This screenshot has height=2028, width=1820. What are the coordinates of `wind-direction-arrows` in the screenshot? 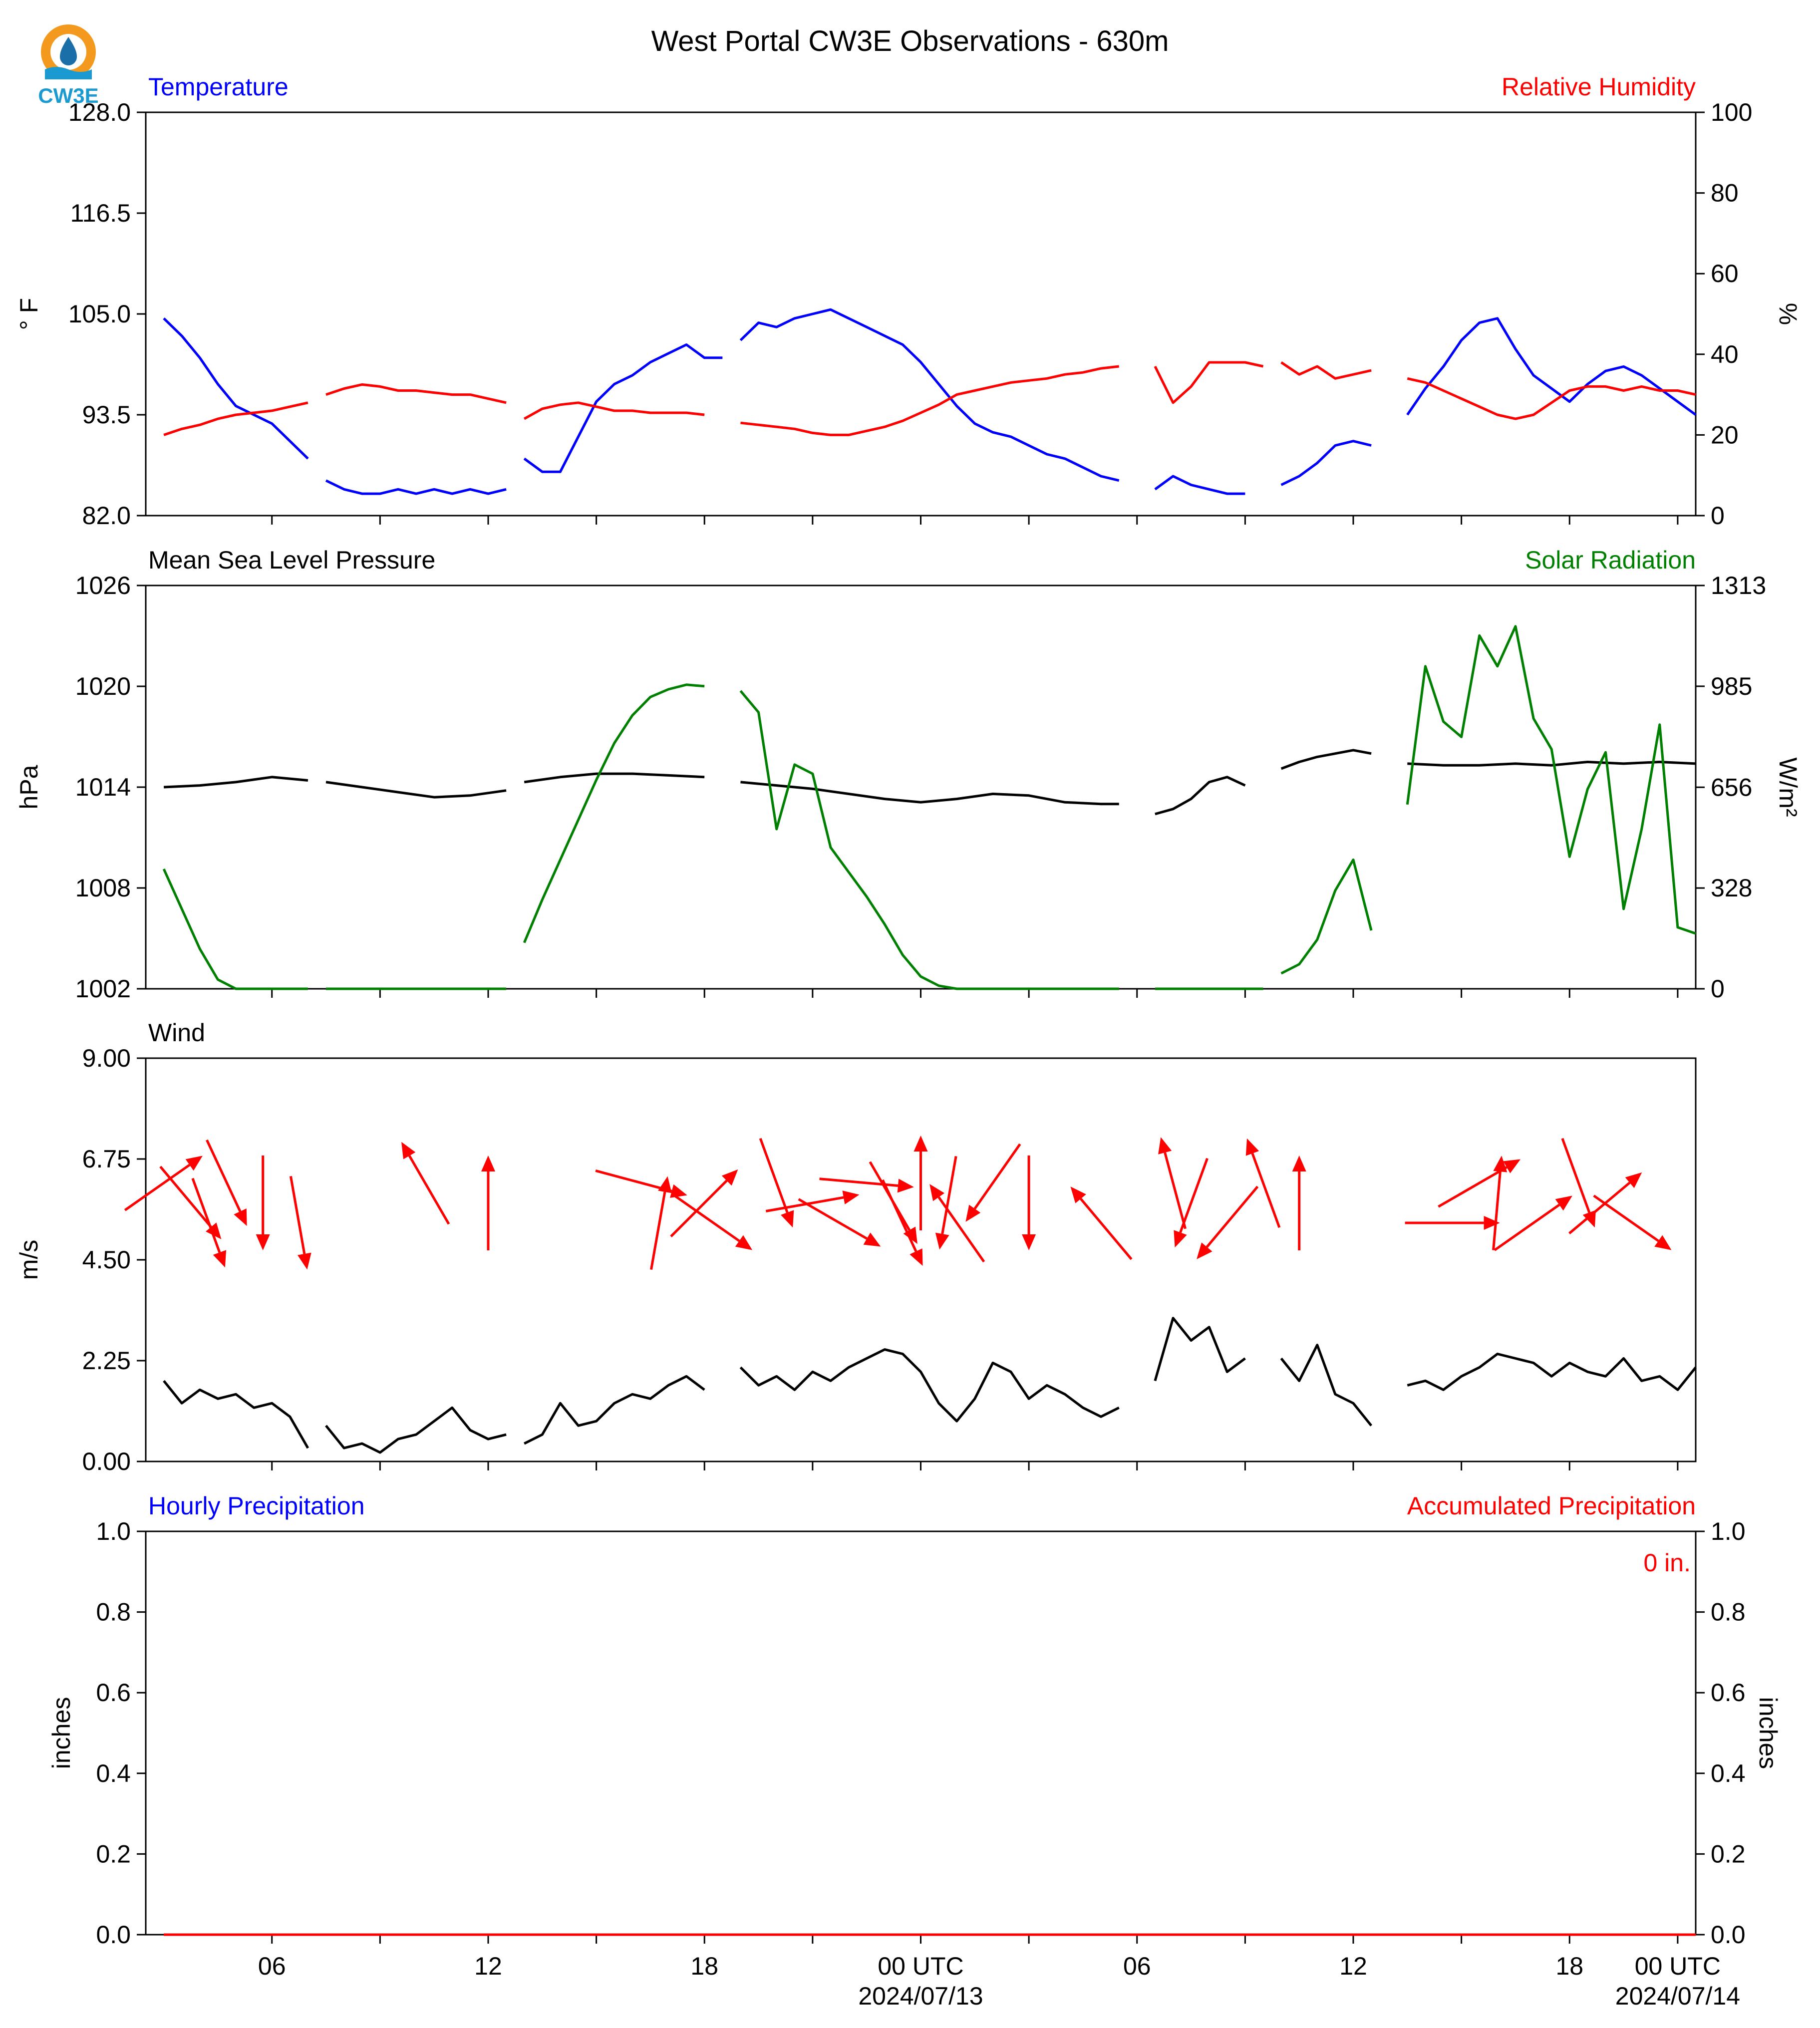 It's located at (898, 1203).